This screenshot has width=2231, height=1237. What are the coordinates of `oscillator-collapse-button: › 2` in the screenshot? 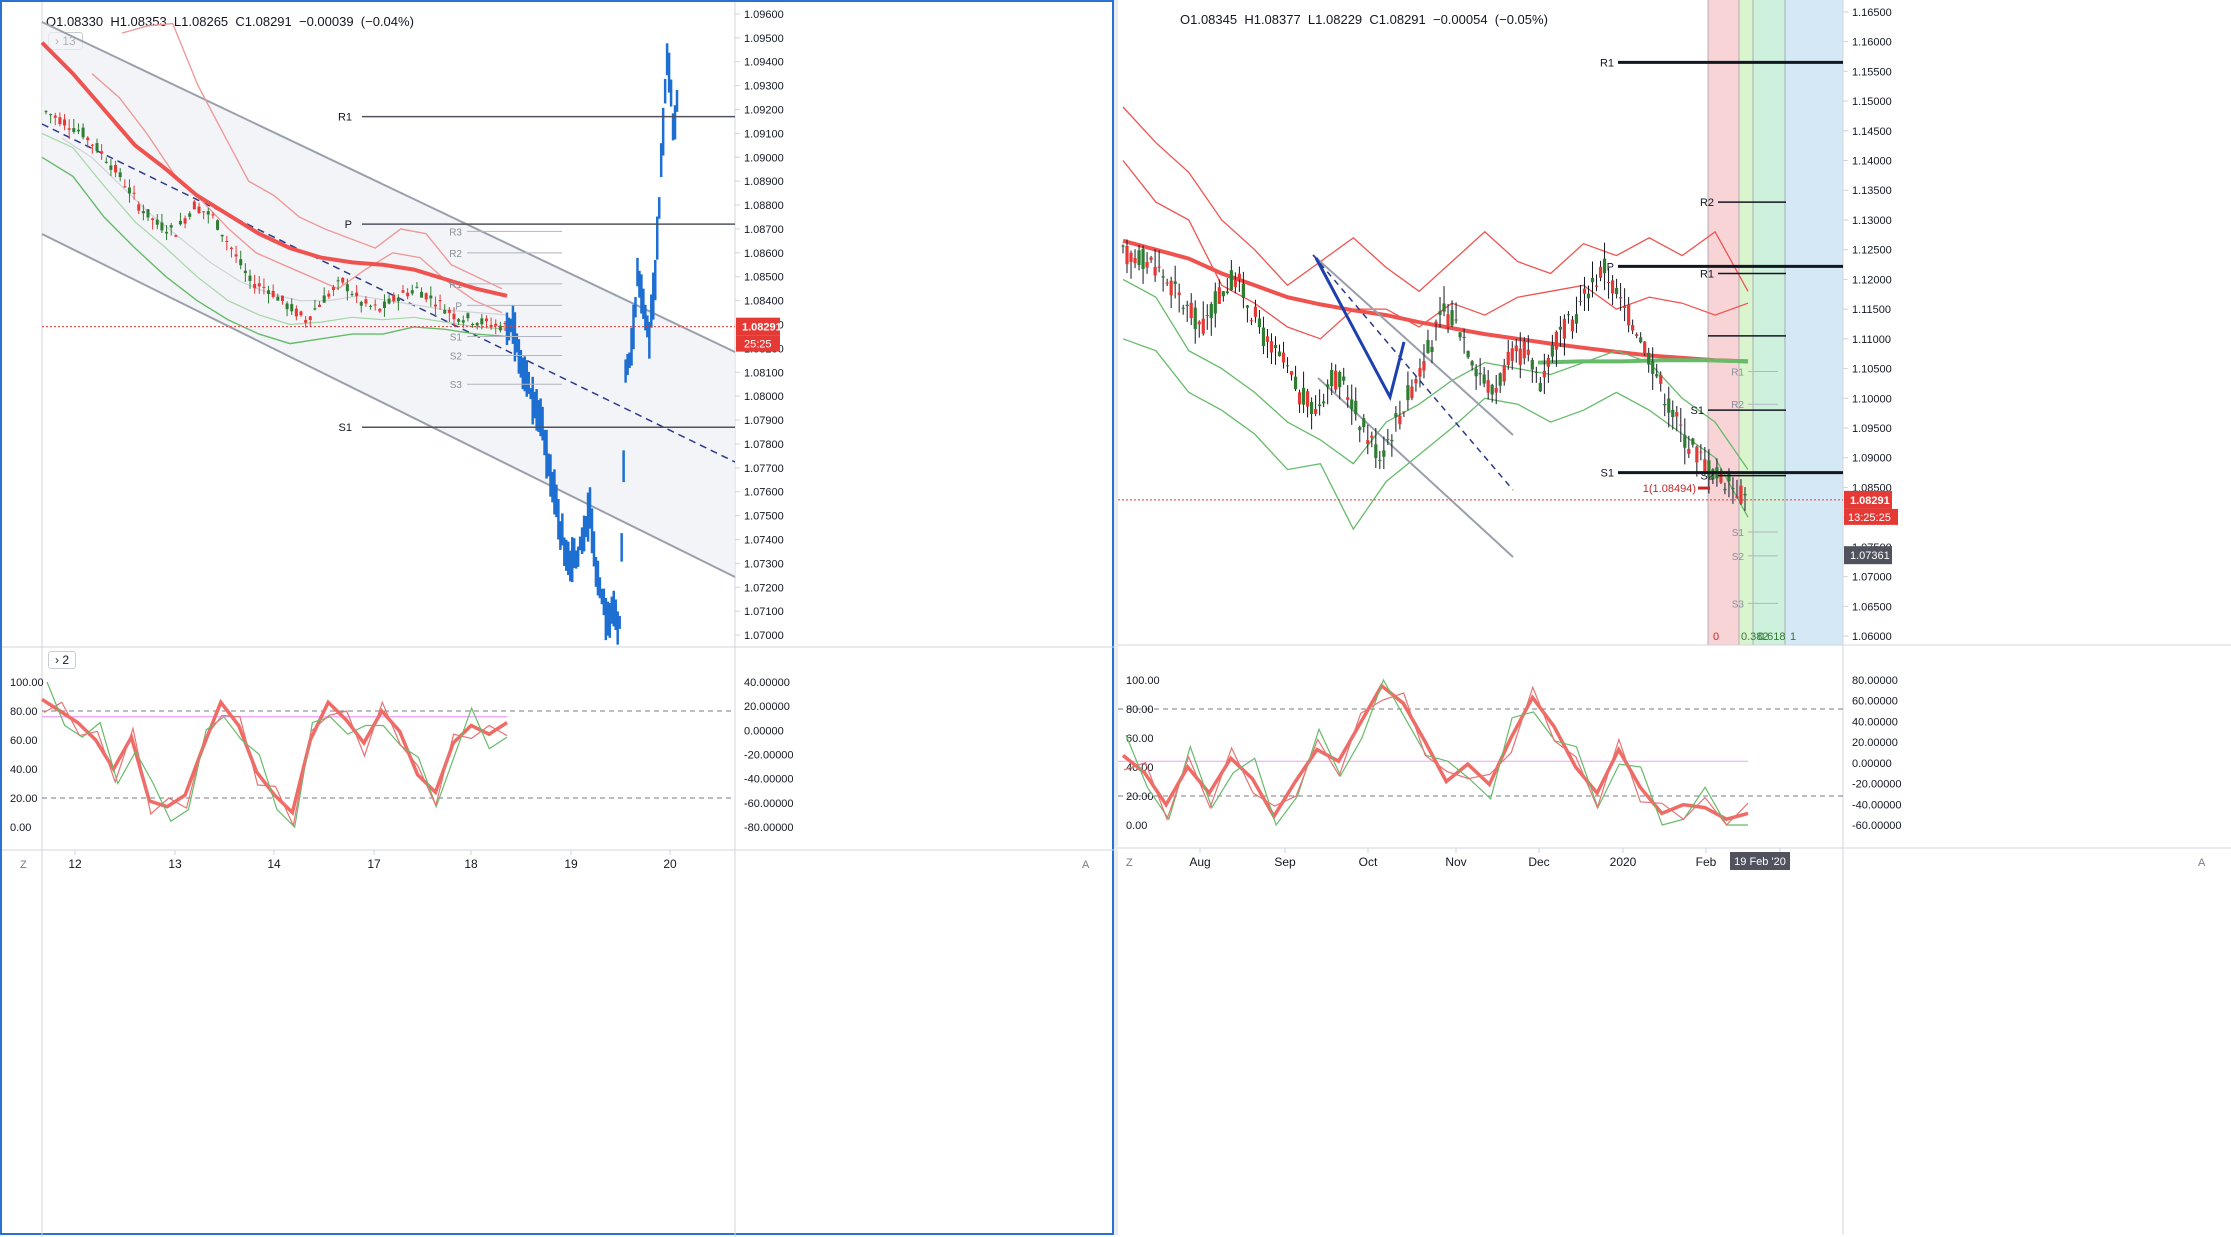 It's located at (62, 660).